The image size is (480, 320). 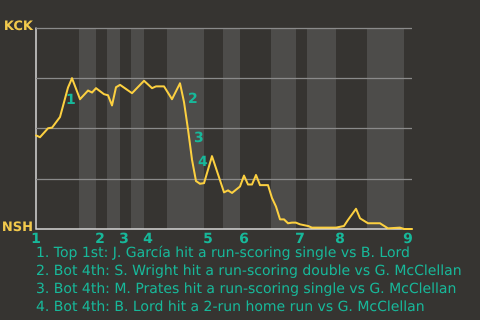 I want to click on x-tick-label: 9, so click(x=408, y=239).